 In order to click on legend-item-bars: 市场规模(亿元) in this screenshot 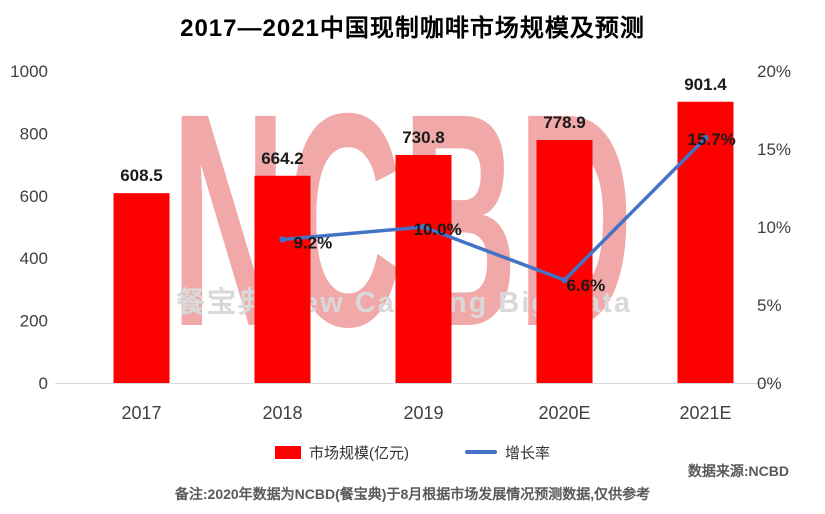, I will do `click(341, 452)`.